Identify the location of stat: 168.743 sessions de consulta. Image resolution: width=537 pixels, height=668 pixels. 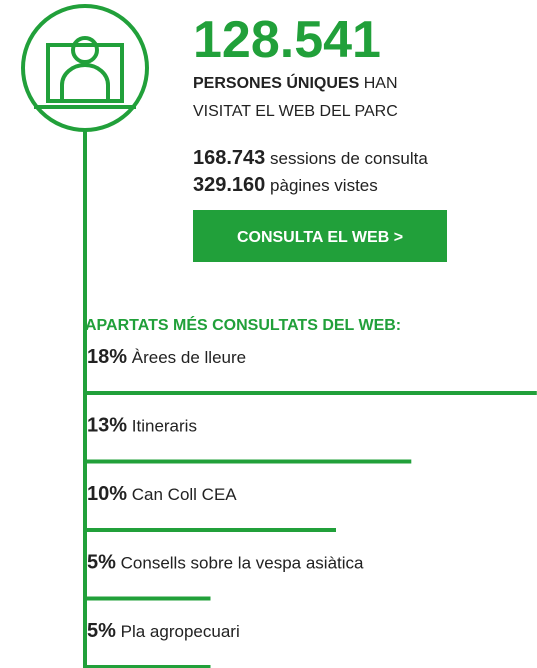
(310, 158).